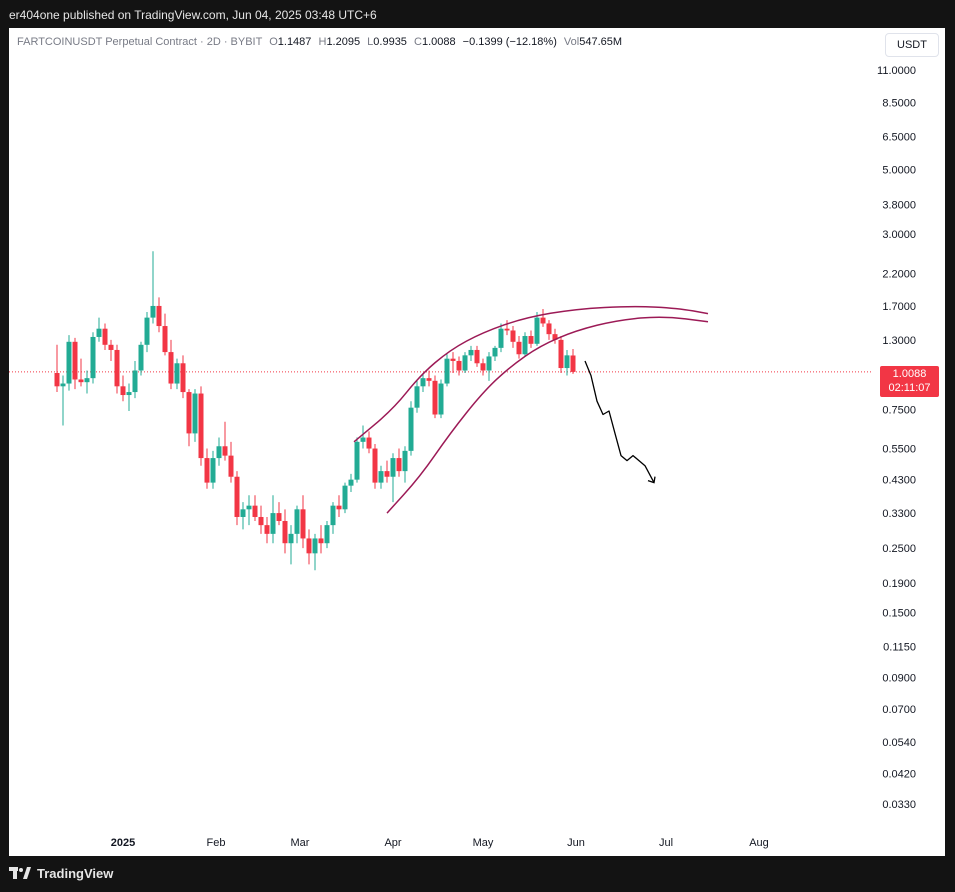 This screenshot has height=892, width=955. Describe the element at coordinates (899, 584) in the screenshot. I see `y-tick-label: 0.1900` at that location.